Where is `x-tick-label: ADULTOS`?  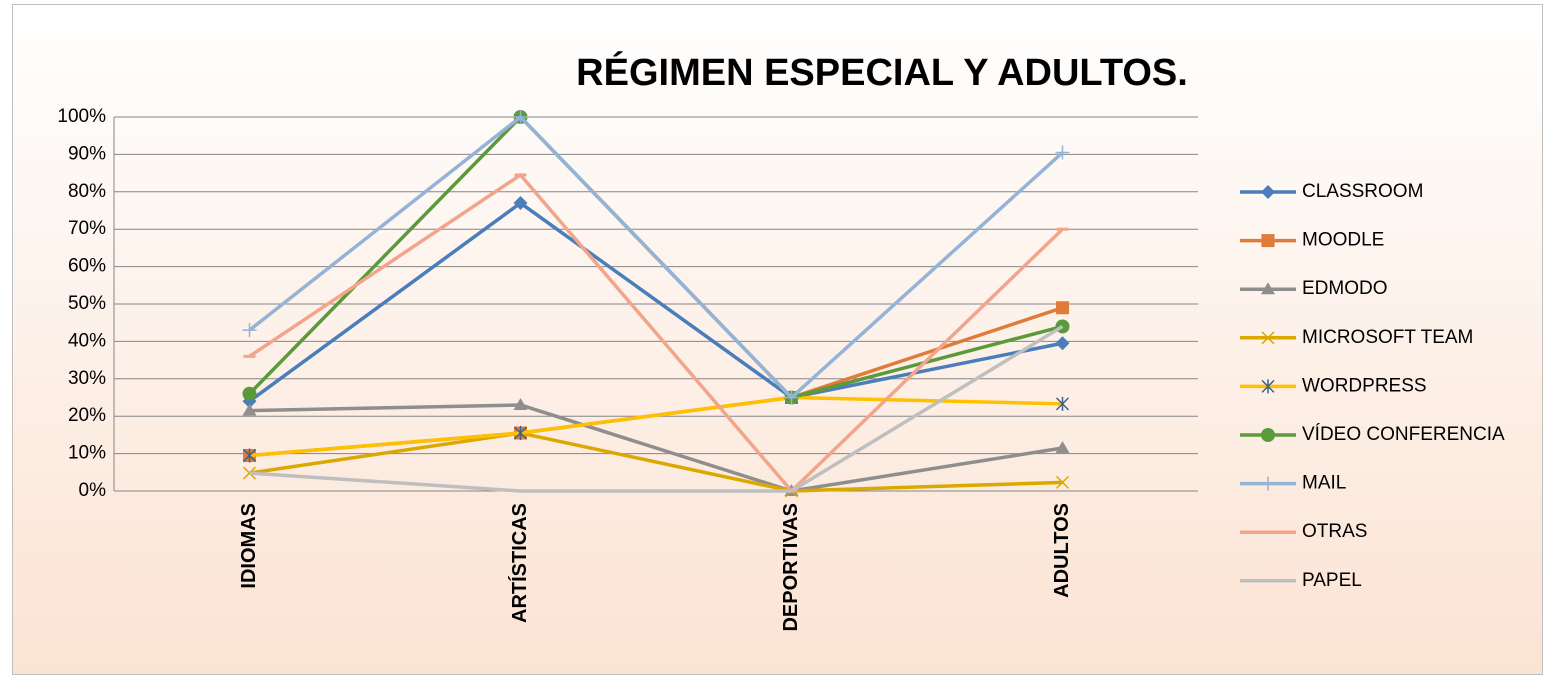
x-tick-label: ADULTOS is located at coordinates (1062, 550).